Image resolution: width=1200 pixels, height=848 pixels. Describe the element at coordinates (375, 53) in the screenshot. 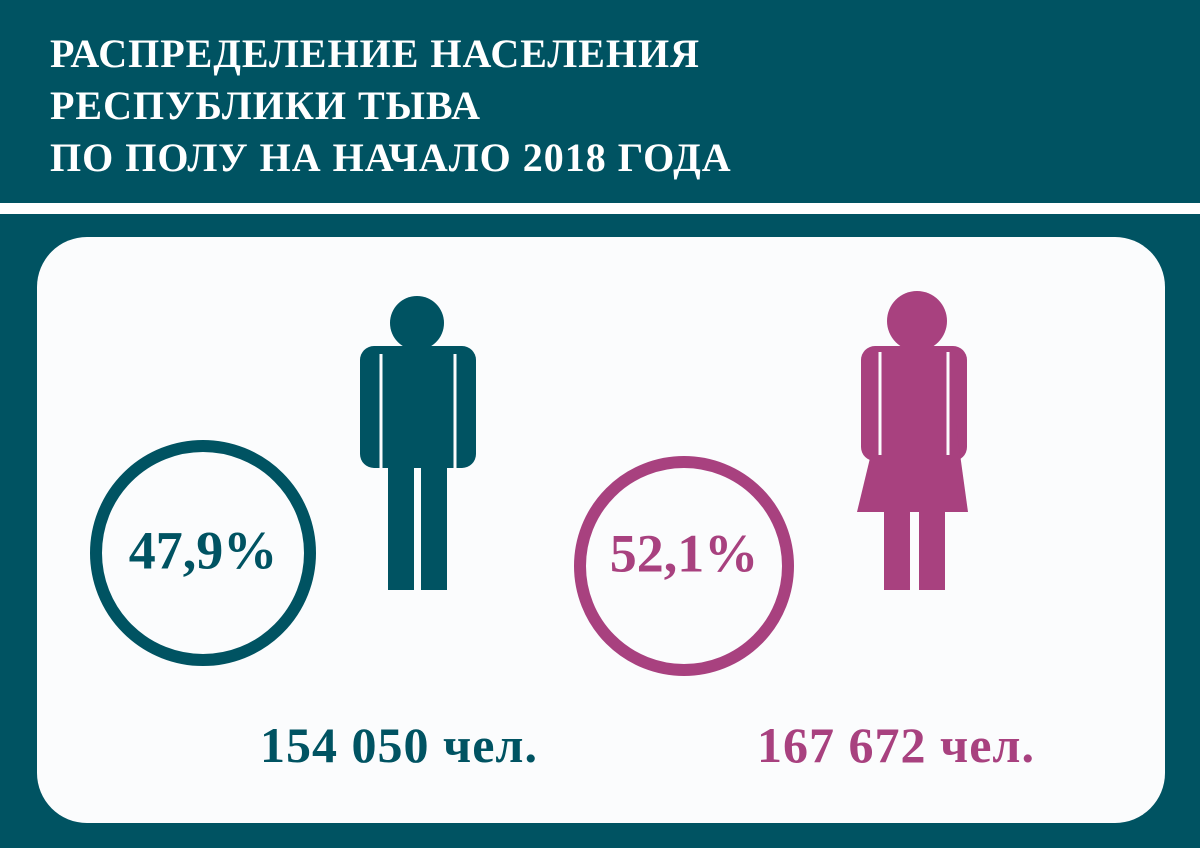

I see `title-line: РАСПРЕДЕЛЕНИЕ НАСЕЛЕНИЯ` at that location.